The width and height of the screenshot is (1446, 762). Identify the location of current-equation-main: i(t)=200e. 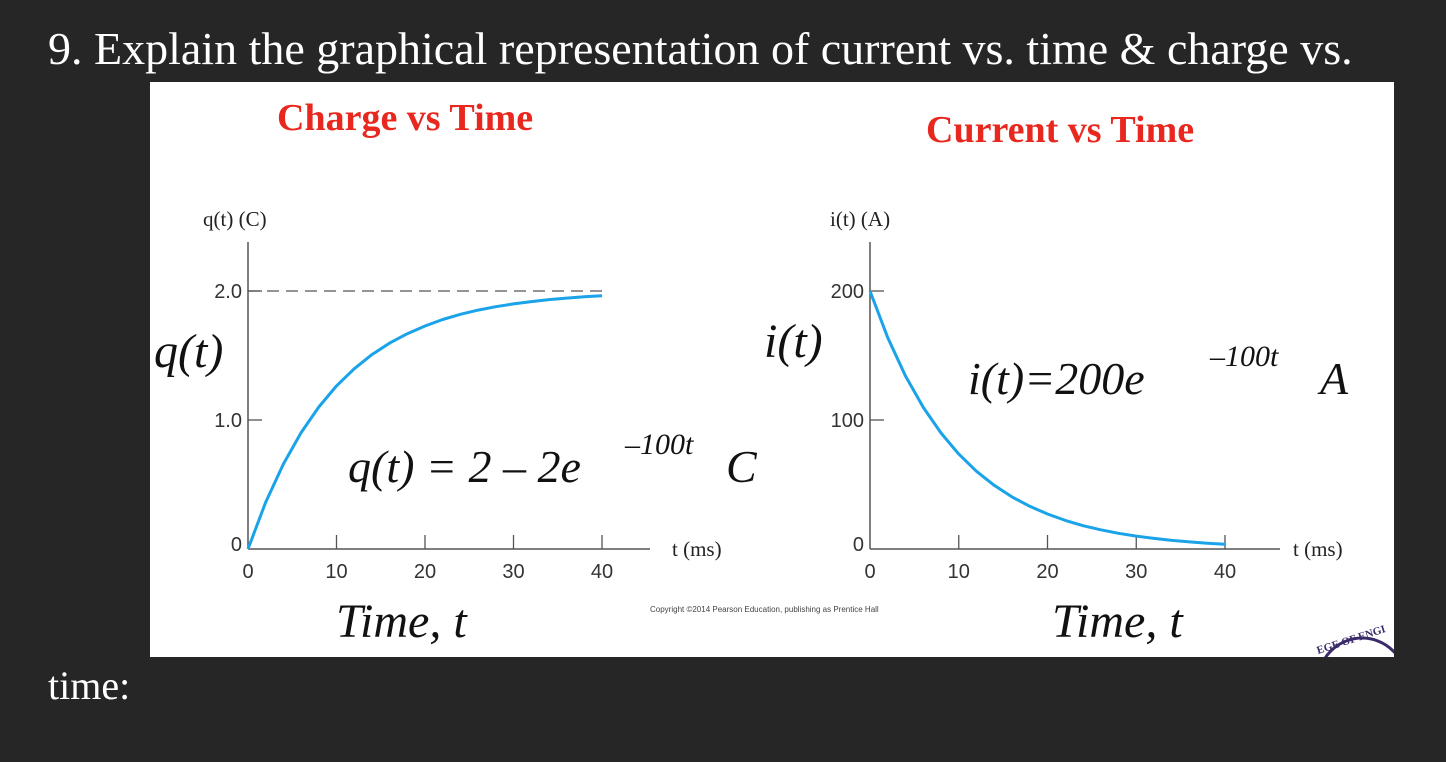
(1056, 378).